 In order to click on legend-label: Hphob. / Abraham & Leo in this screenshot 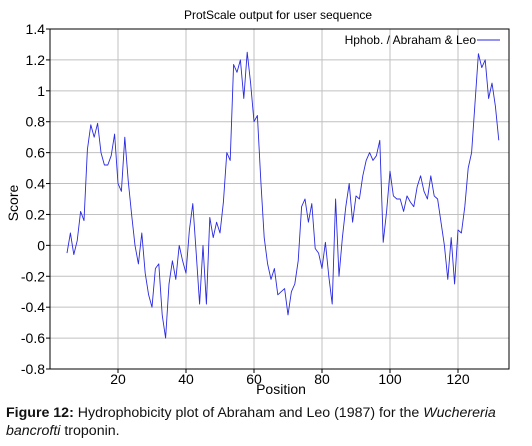, I will do `click(411, 40)`.